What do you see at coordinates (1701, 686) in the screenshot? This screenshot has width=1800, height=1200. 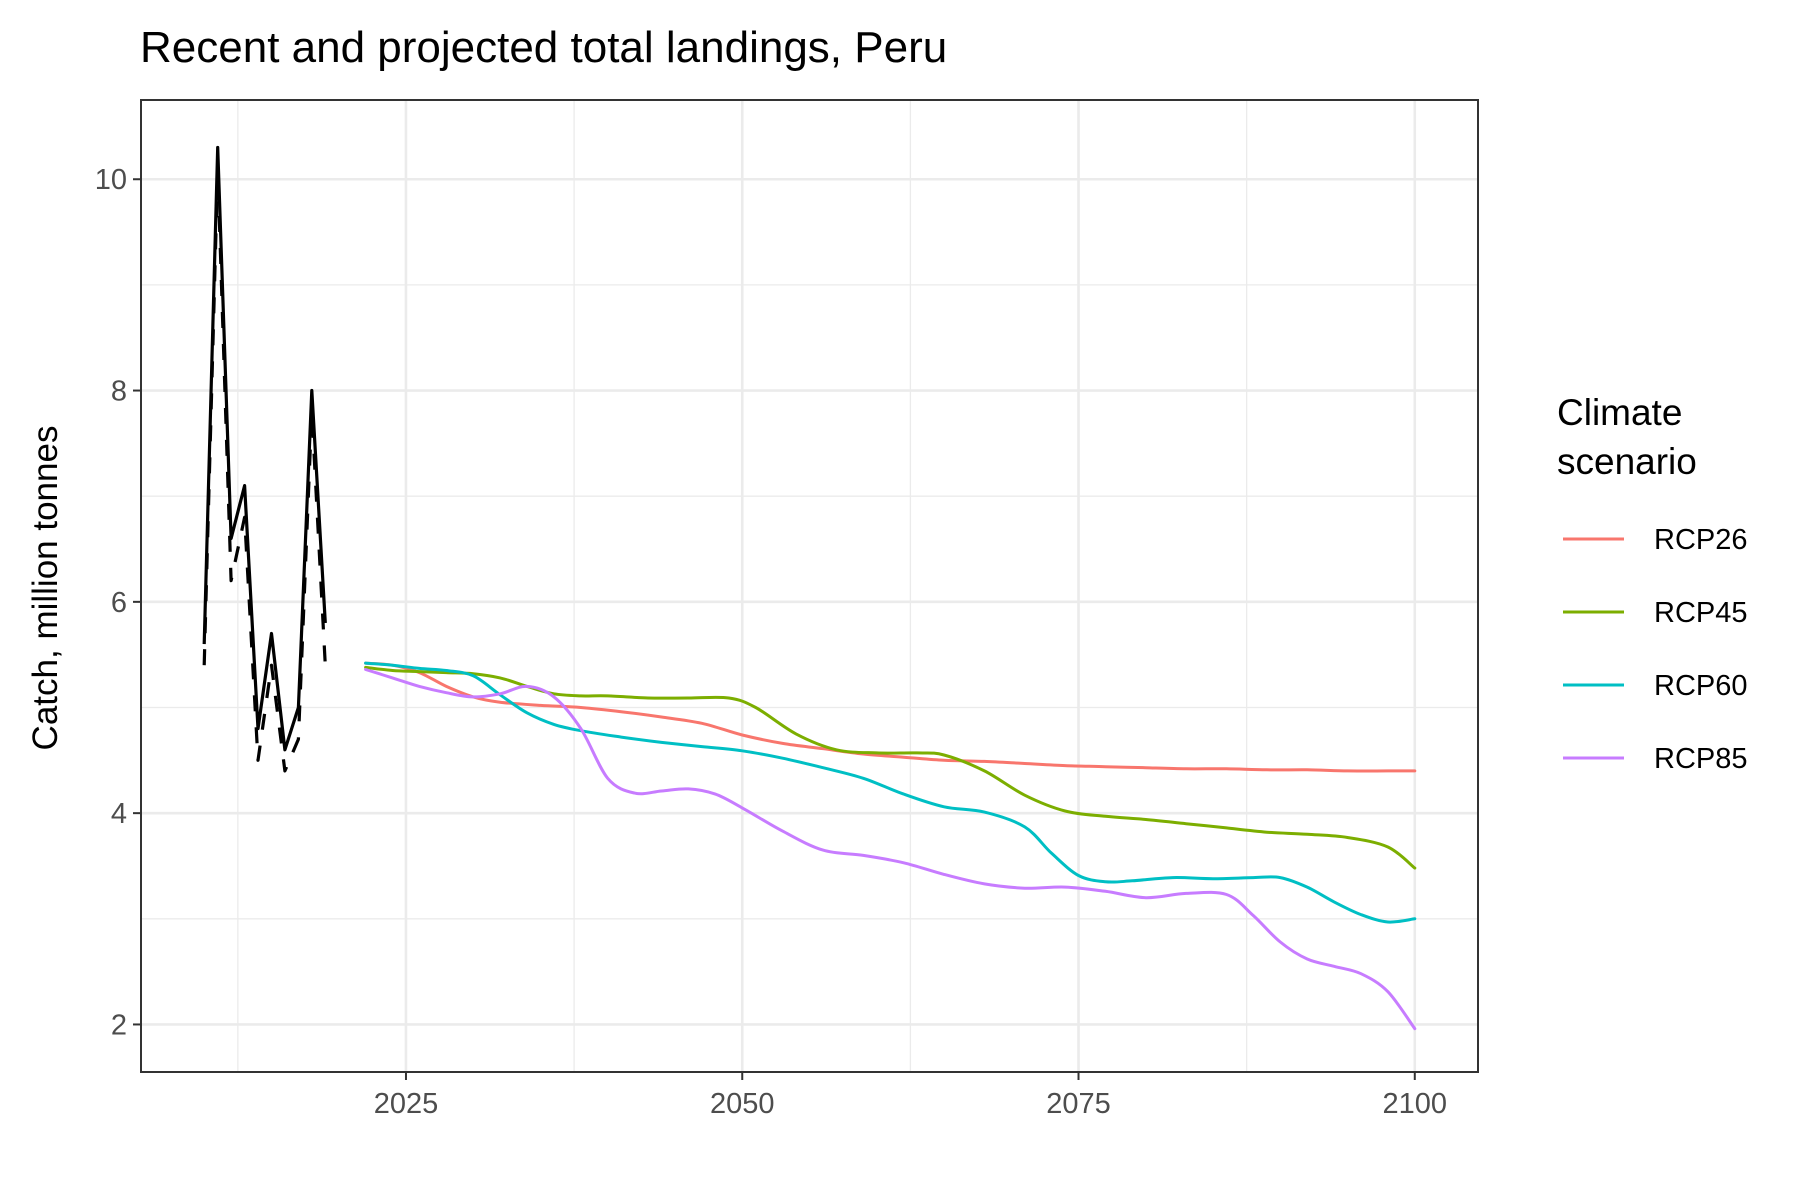 I see `legend-label: RCP60` at bounding box center [1701, 686].